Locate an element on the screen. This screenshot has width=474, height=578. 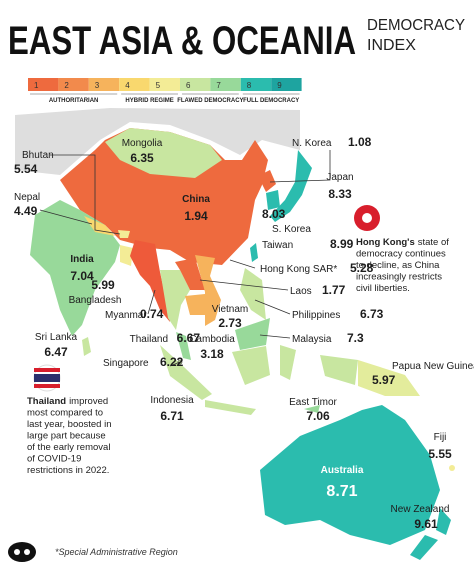
legend-group: AUTHORITARIAN is located at coordinates (74, 101).